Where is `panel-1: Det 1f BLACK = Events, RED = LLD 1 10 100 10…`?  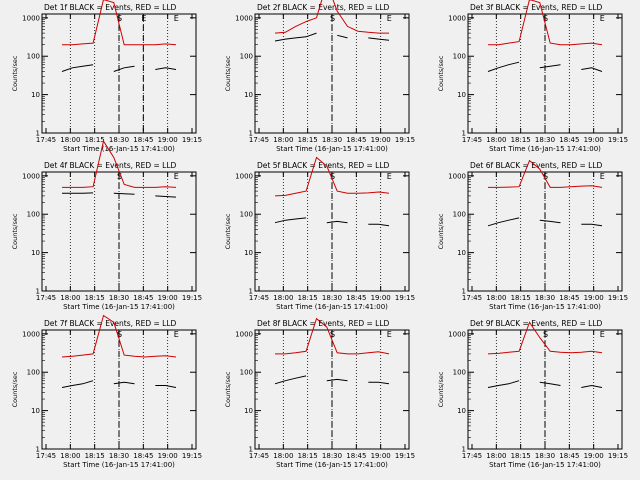
panel-1: Det 1f BLACK = Events, RED = LLD 1 10 100 10… is located at coordinates (106, 76).